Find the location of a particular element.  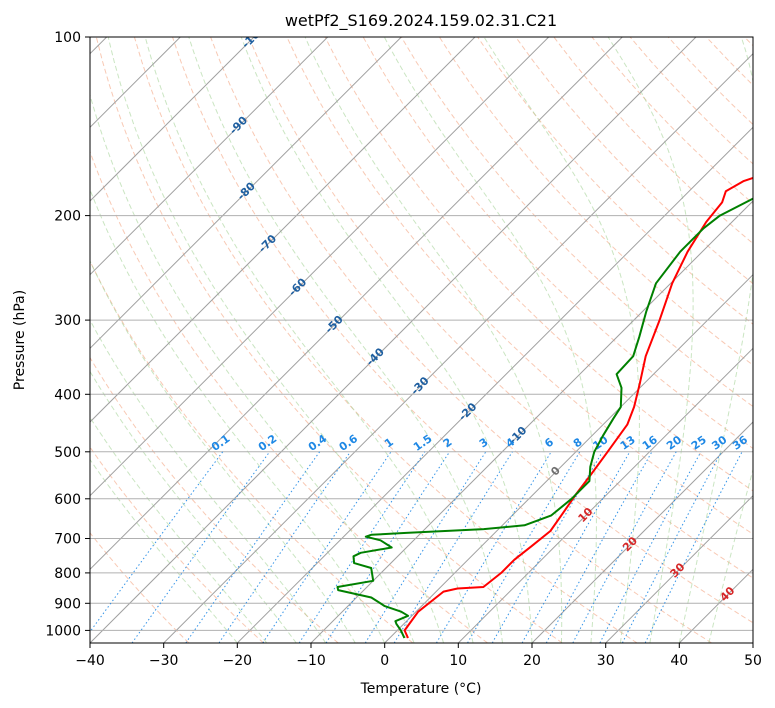

y-tick-label: 800 is located at coordinates (67, 574).